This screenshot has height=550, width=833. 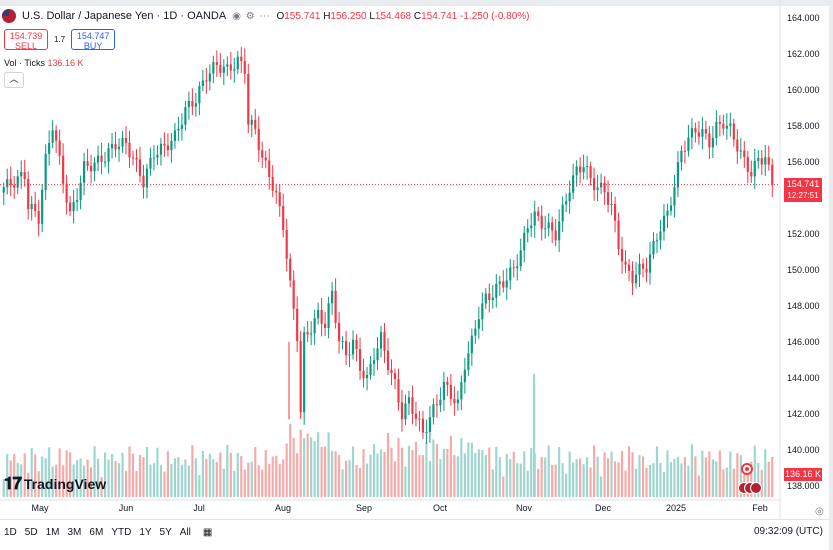 I want to click on timeframe-5d: 5D, so click(x=31, y=532).